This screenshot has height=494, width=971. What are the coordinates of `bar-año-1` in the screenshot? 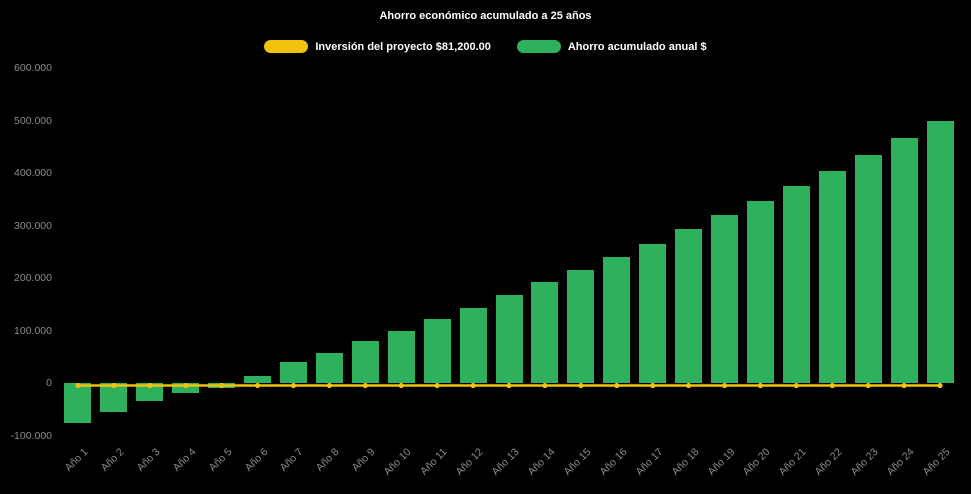 It's located at (77, 402).